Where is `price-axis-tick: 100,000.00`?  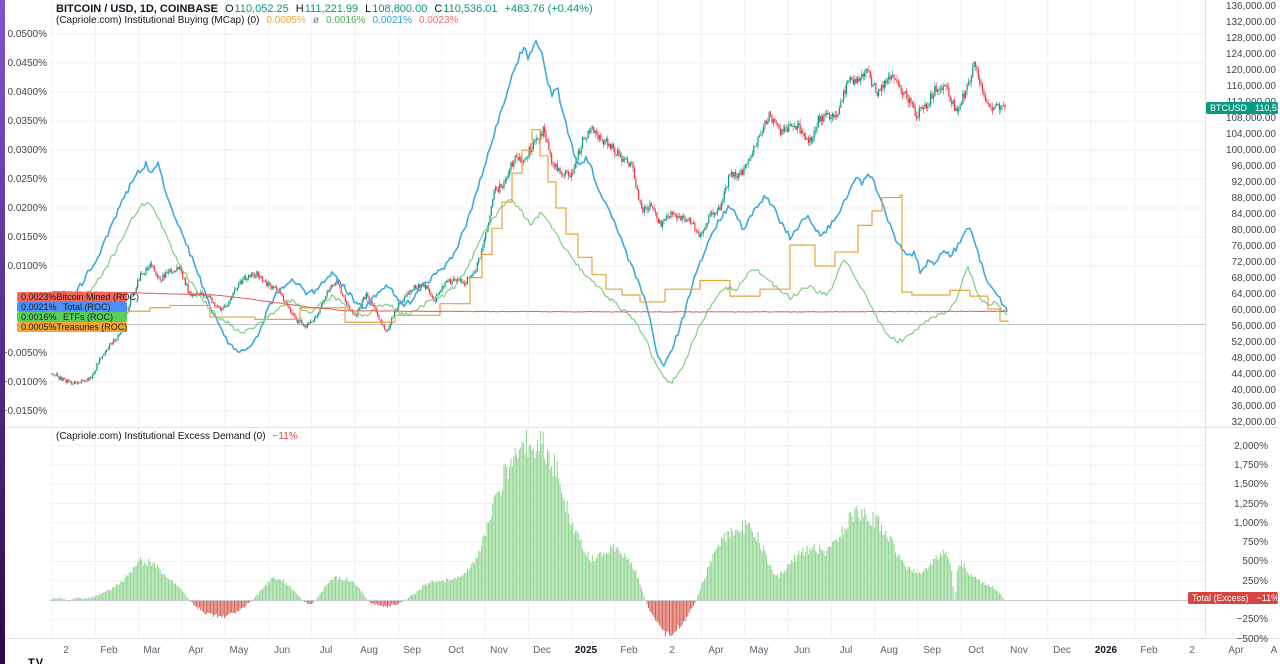 price-axis-tick: 100,000.00 is located at coordinates (1250, 150).